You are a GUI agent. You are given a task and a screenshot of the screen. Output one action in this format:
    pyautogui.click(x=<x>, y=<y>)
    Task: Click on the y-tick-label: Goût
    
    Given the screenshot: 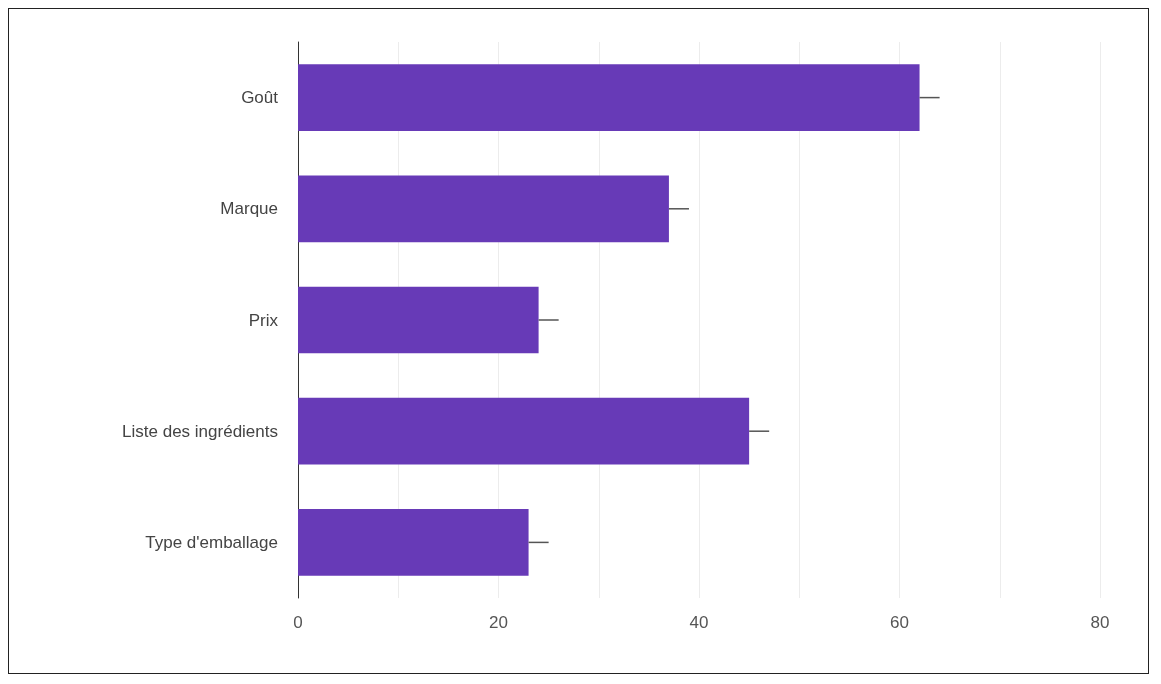 What is the action you would take?
    pyautogui.click(x=260, y=98)
    